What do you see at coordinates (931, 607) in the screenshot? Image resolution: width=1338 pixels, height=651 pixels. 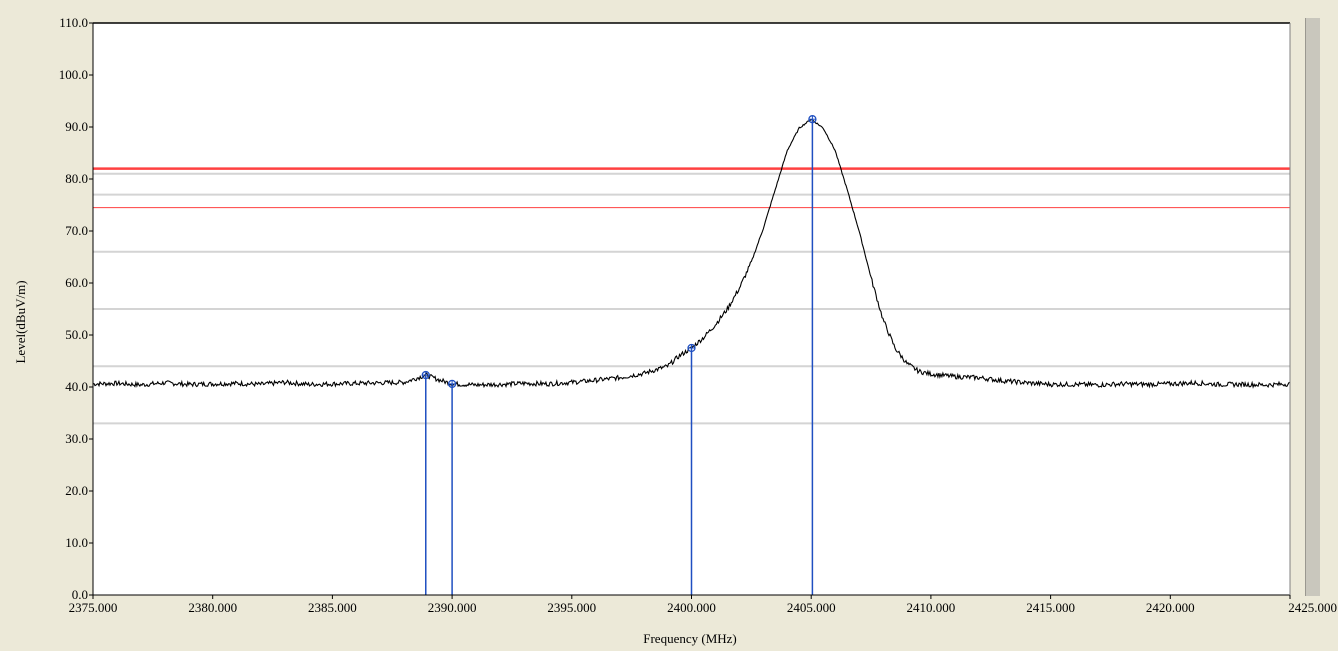 I see `x-tick-label: 2410.000` at bounding box center [931, 607].